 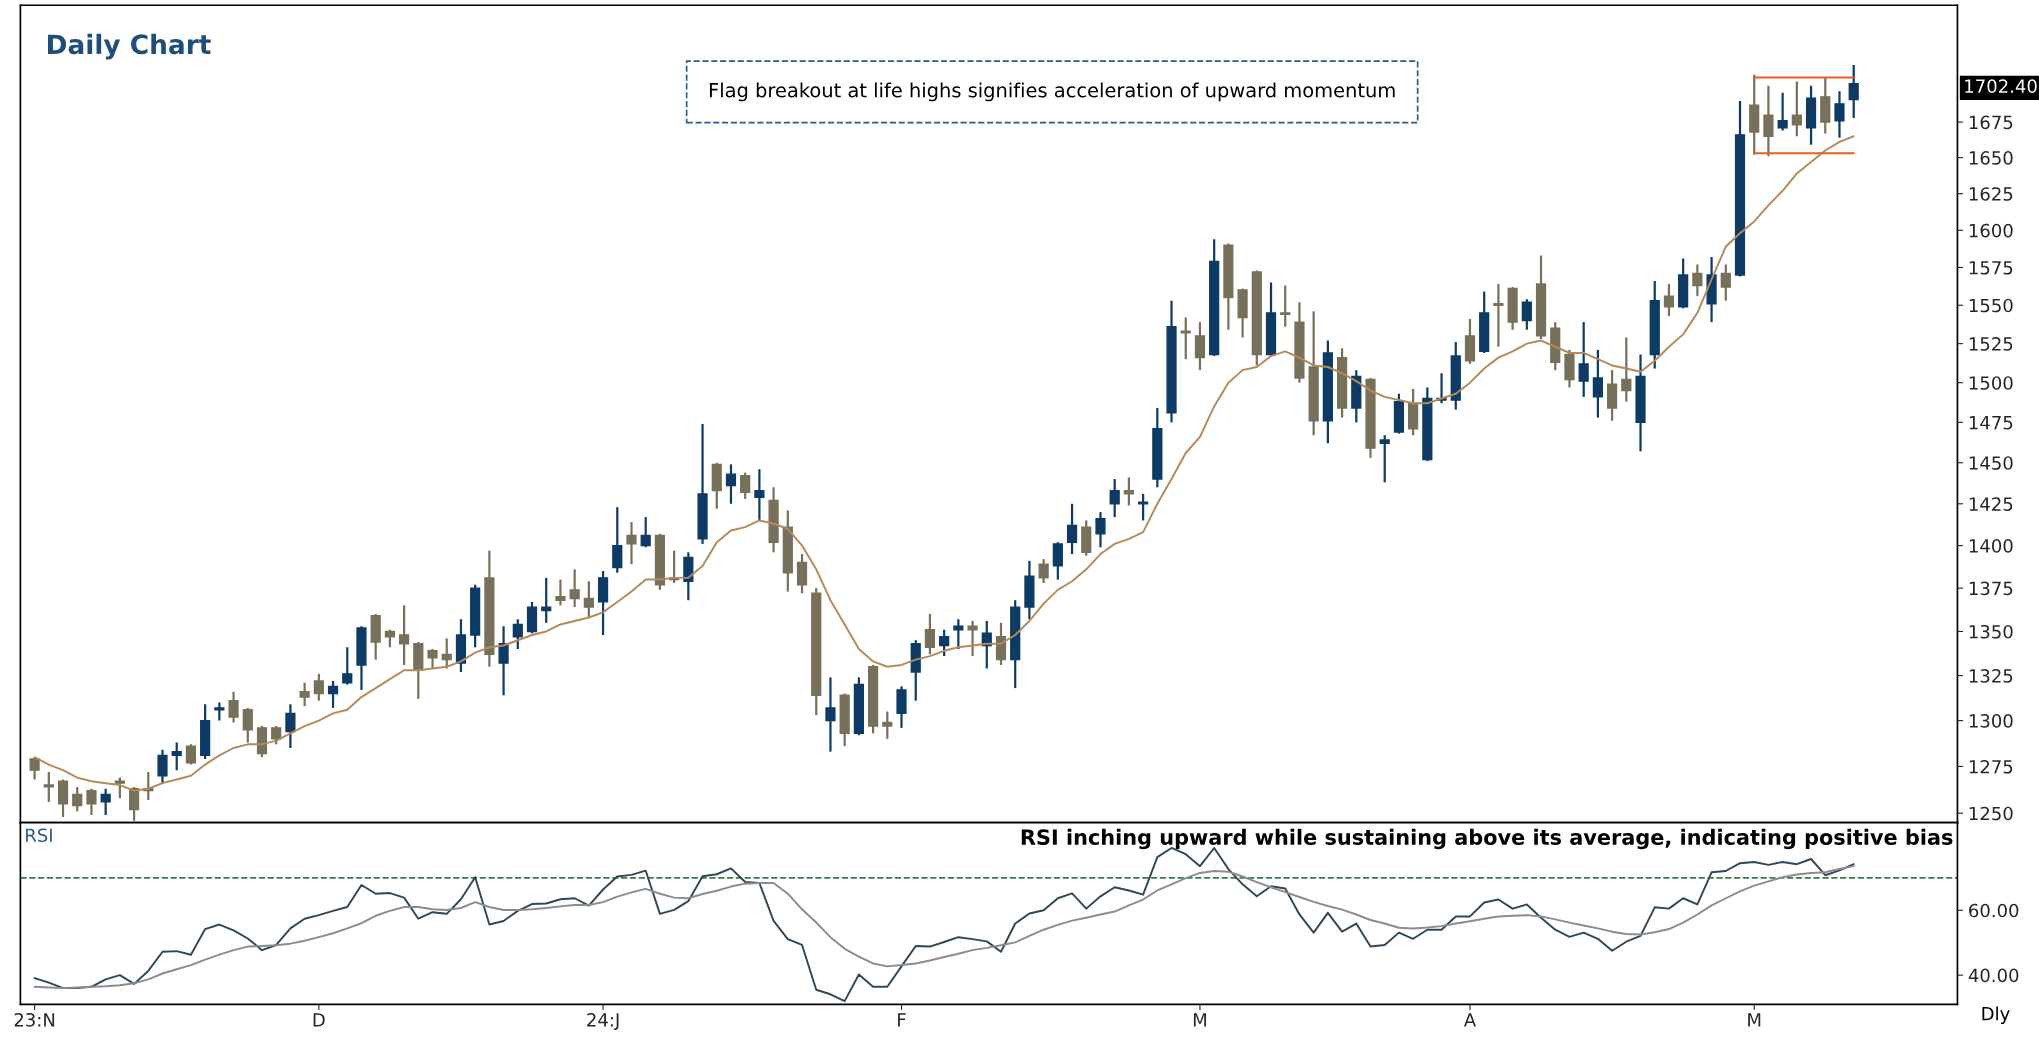 I want to click on x-tick-label: A, so click(x=1470, y=1020).